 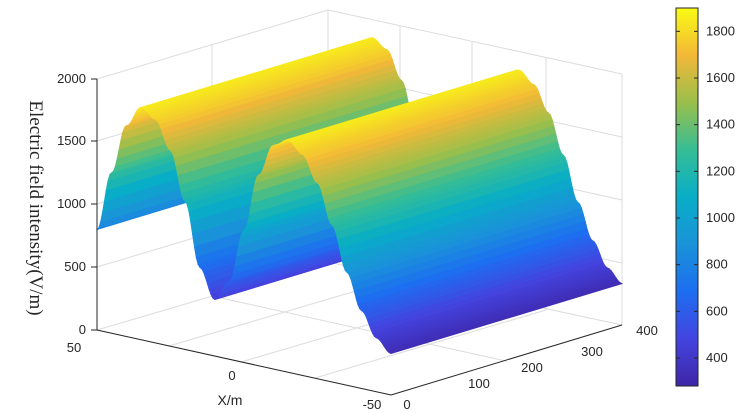 What do you see at coordinates (592, 351) in the screenshot?
I see `y-tick-label: 300` at bounding box center [592, 351].